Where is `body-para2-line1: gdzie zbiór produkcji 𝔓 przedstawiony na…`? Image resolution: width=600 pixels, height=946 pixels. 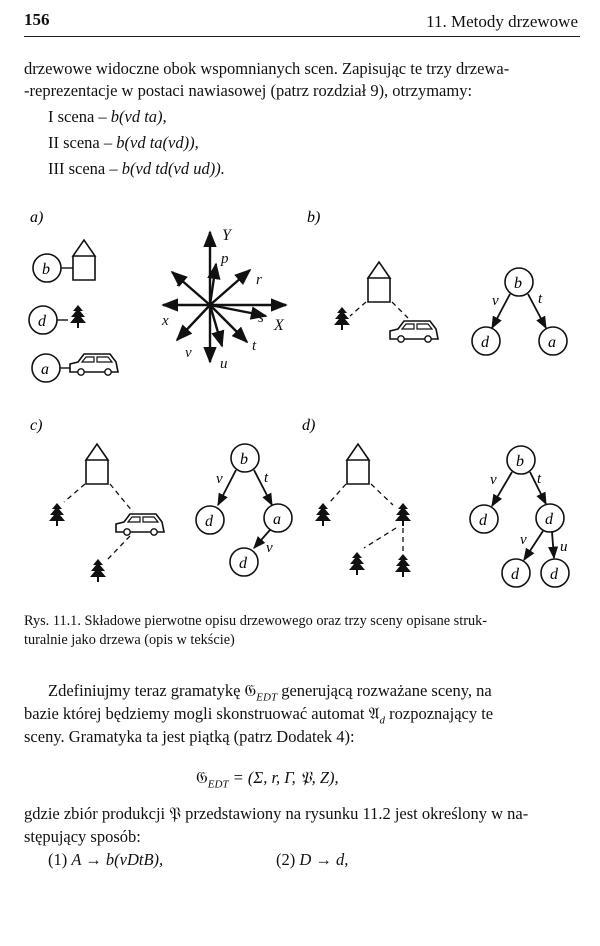 body-para2-line1: gdzie zbiór produkcji 𝔓 przedstawiony na… is located at coordinates (276, 813).